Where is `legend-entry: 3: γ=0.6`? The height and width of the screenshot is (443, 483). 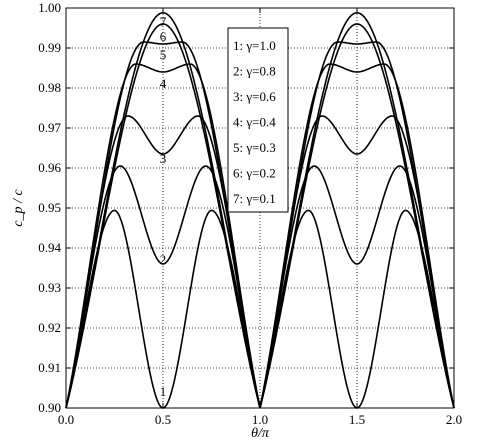
legend-entry: 3: γ=0.6 is located at coordinates (254, 96).